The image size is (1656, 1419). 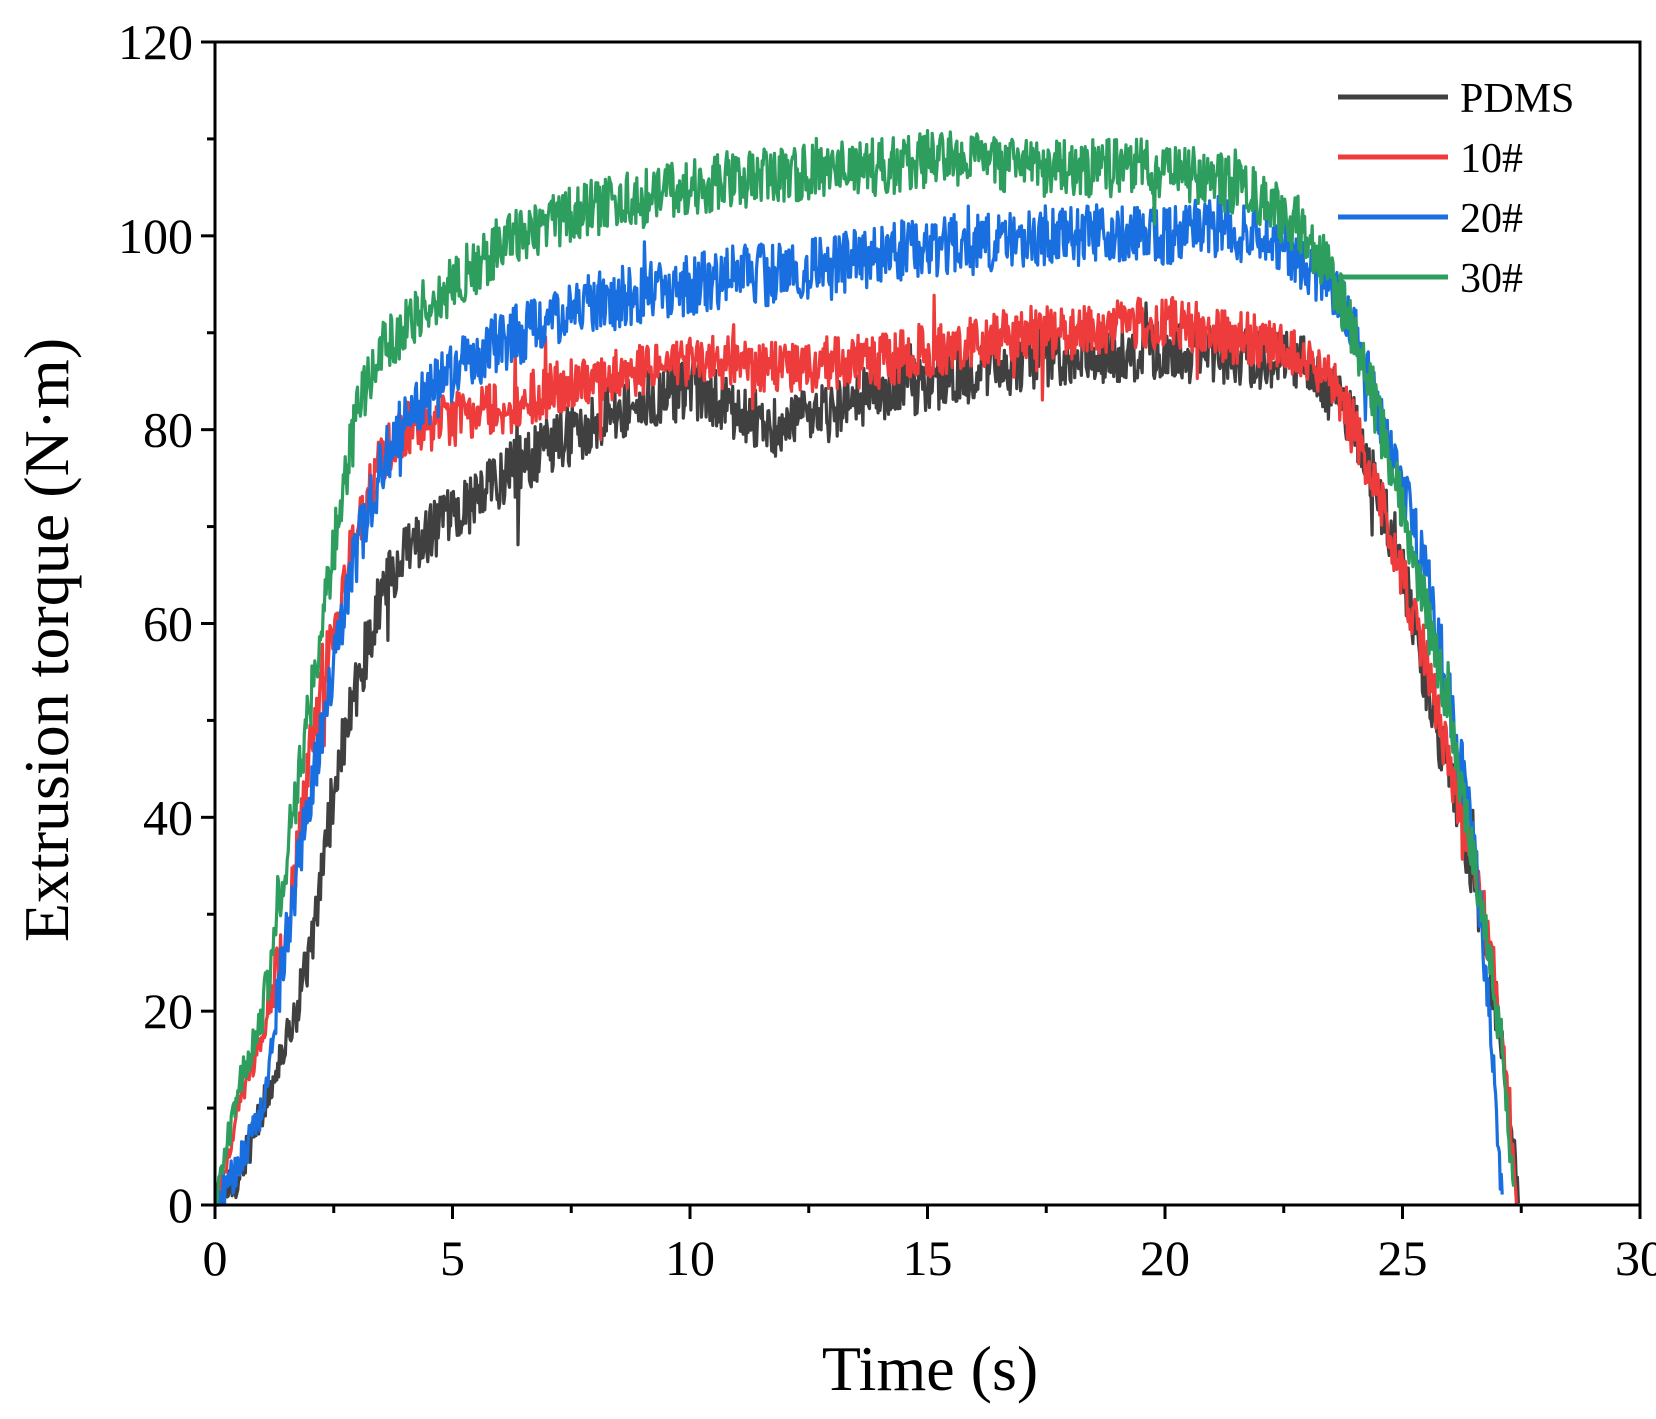 What do you see at coordinates (215, 1258) in the screenshot?
I see `x-tick-label: 0` at bounding box center [215, 1258].